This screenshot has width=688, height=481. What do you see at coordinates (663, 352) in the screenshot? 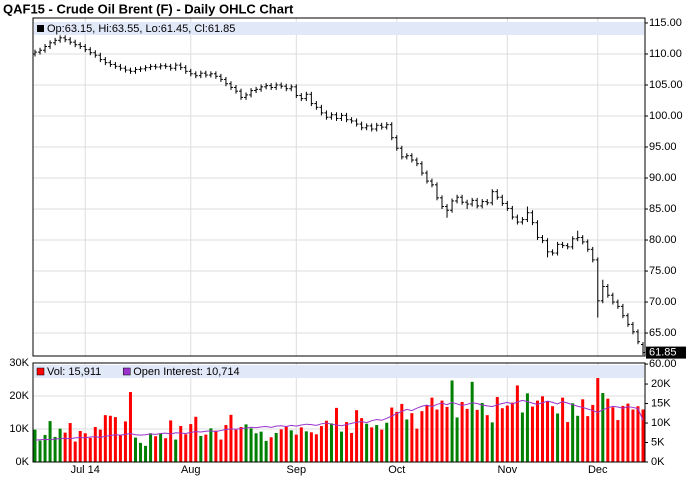
I see `last-price-label: 61.85` at bounding box center [663, 352].